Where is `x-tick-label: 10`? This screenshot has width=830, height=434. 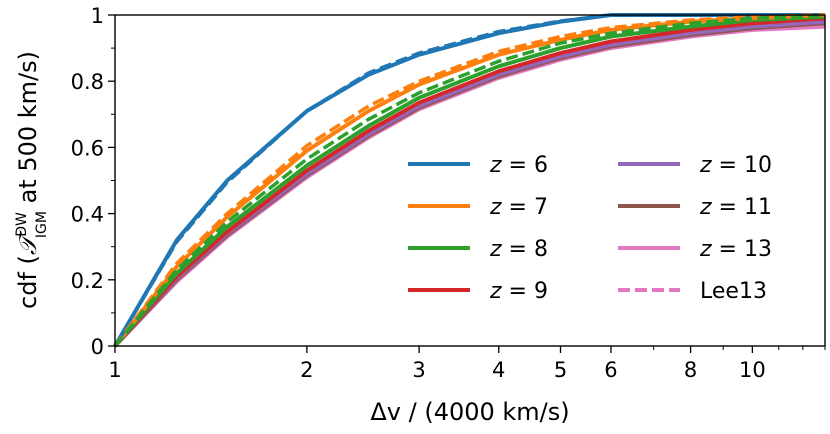
x-tick-label: 10 is located at coordinates (752, 370).